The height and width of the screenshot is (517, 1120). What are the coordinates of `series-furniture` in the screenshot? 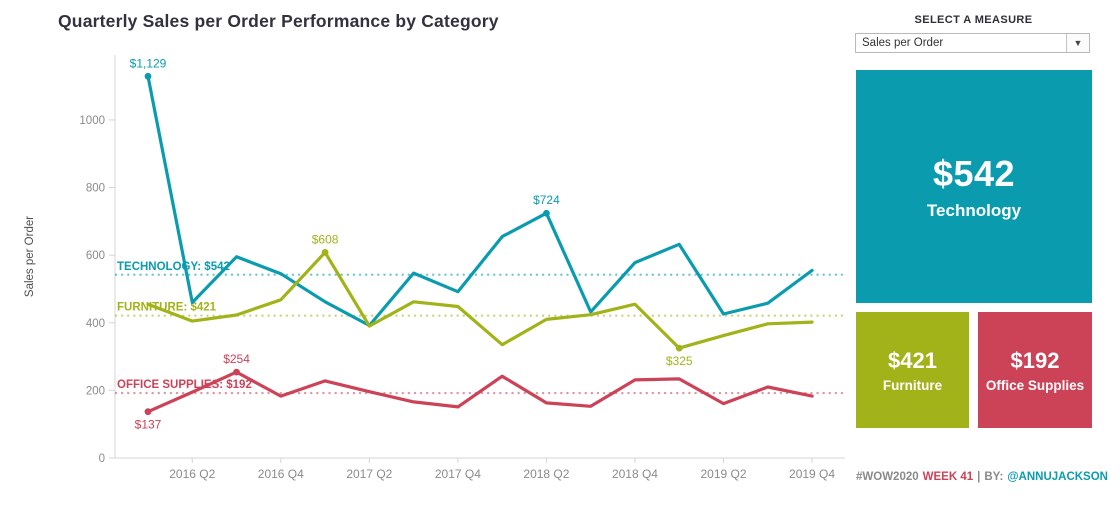 It's located at (480, 300).